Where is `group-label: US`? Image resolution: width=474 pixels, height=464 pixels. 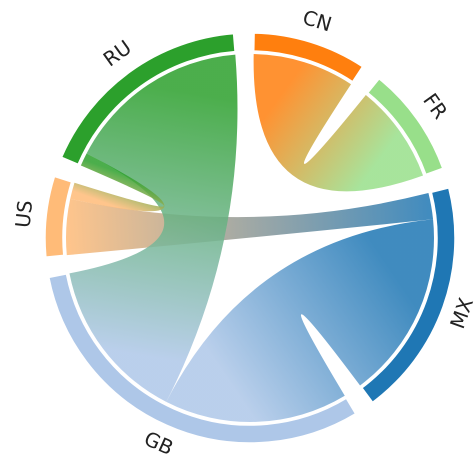 group-label: US is located at coordinates (23, 214).